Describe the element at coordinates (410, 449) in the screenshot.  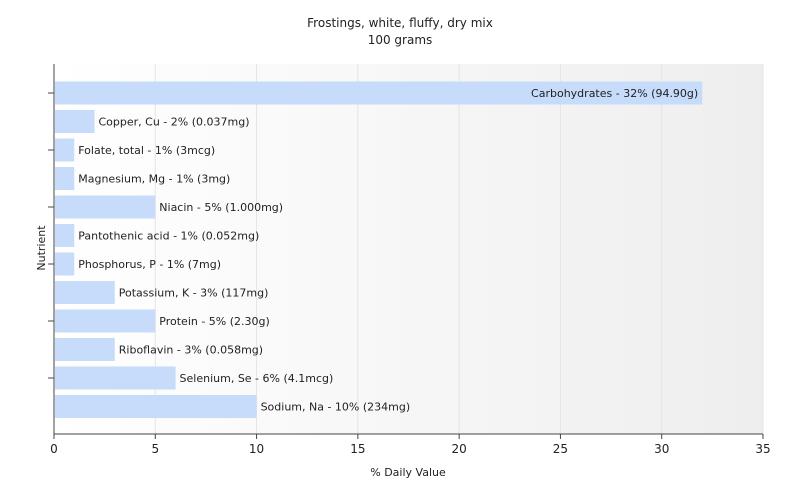
I see `tick-labels: 0 5 10 15 20 25 30 35` at that location.